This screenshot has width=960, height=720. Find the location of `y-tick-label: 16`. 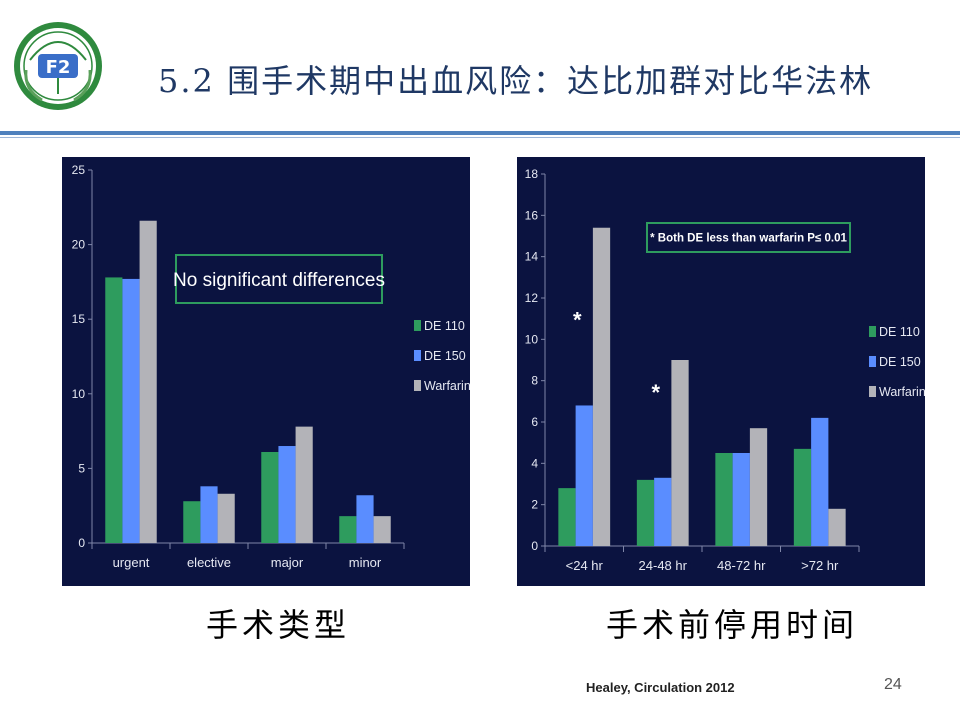

y-tick-label: 16 is located at coordinates (532, 215).